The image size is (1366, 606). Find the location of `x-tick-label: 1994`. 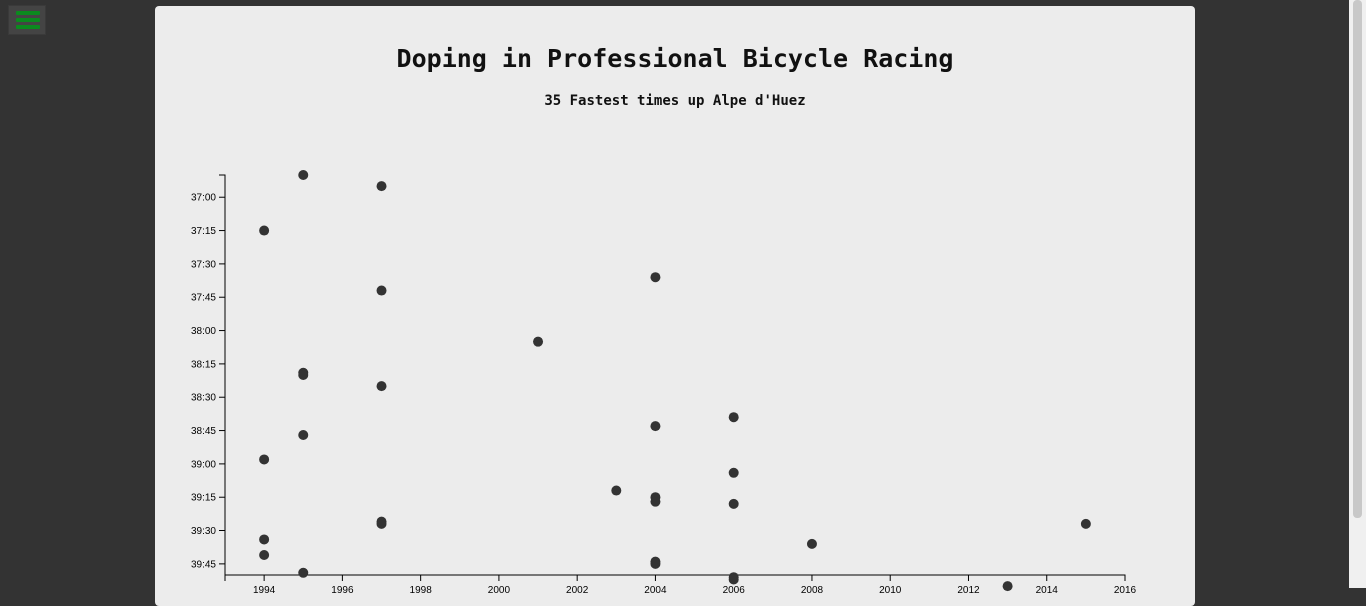

x-tick-label: 1994 is located at coordinates (264, 590).